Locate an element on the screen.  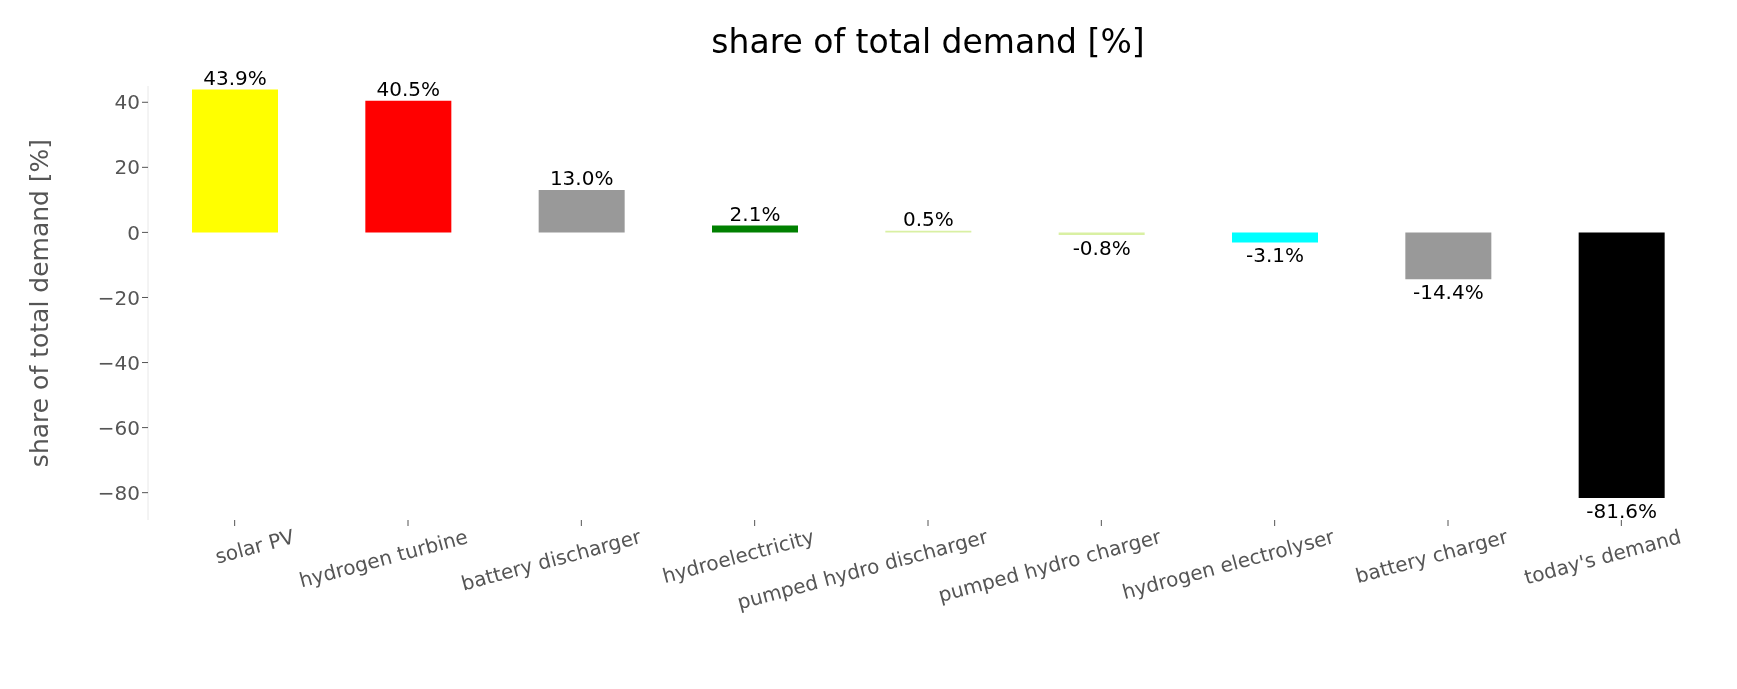
y-tick-label: 40 is located at coordinates (127, 102).